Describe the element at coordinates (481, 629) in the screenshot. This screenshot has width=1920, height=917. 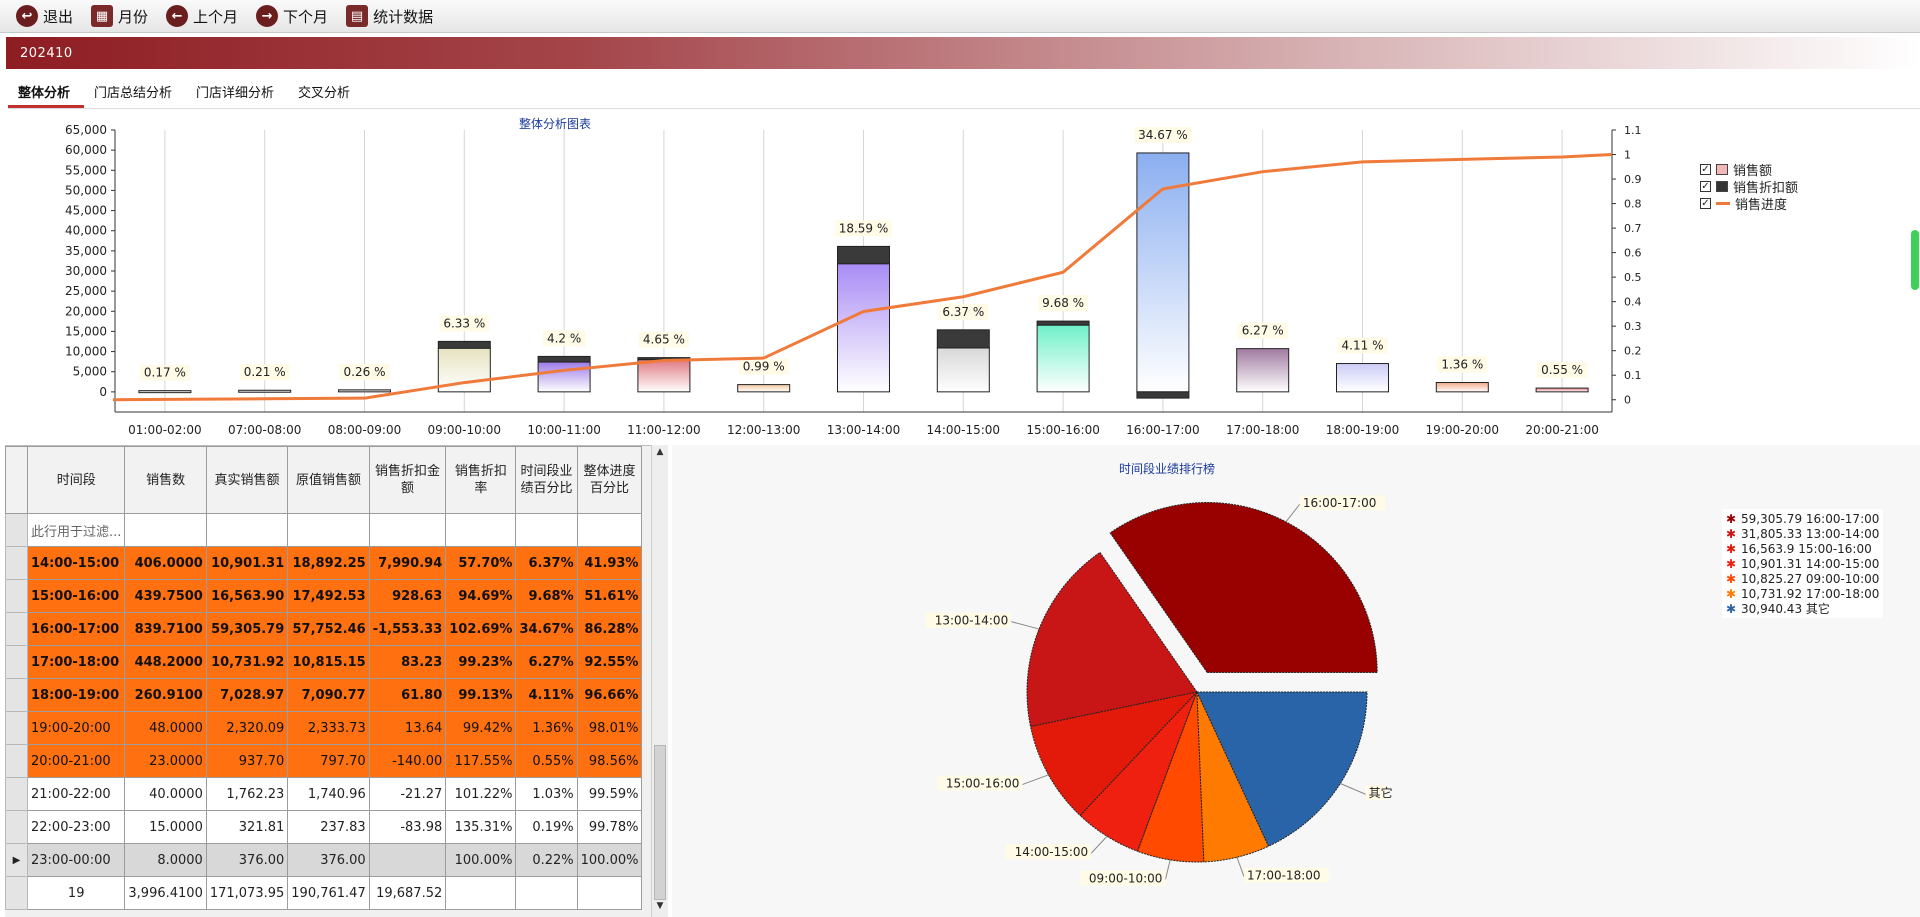
I see `grid-cell: 102.69%` at that location.